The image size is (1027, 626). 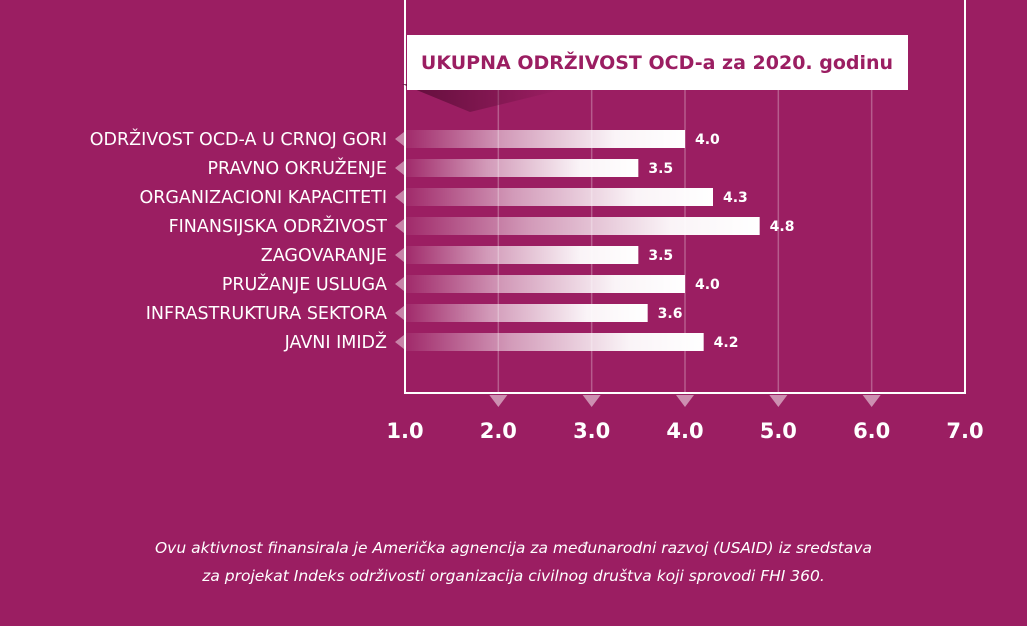 I want to click on x-tick-label: 7.0, so click(x=964, y=431).